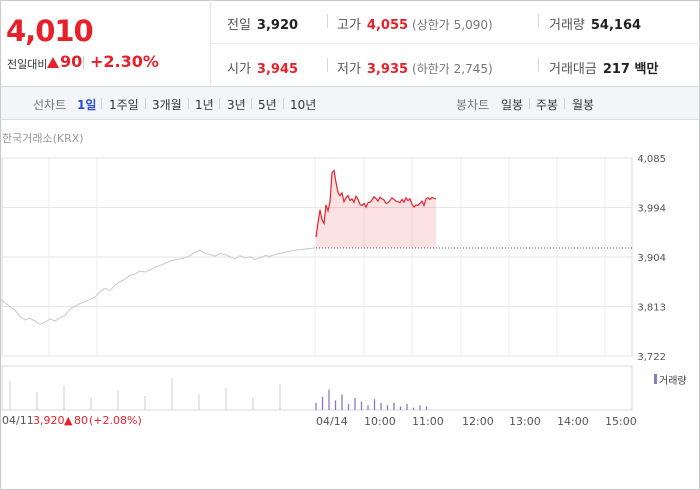  I want to click on high-price: 고가 4,055 (상한가 5,090), so click(415, 23).